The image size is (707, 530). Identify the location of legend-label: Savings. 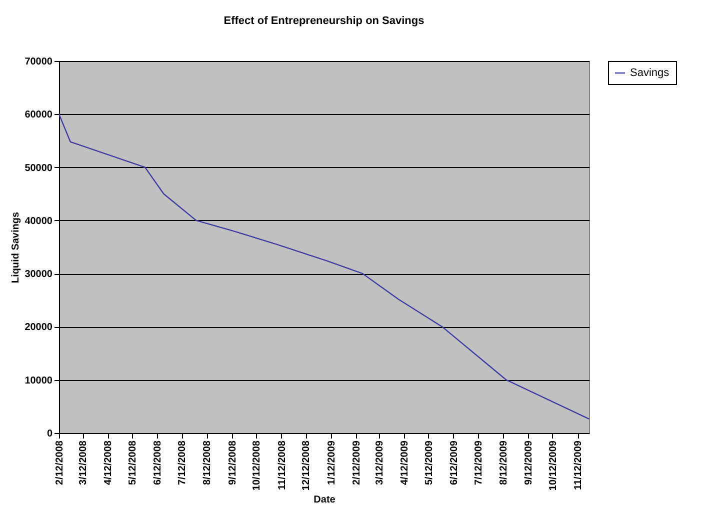
(650, 73).